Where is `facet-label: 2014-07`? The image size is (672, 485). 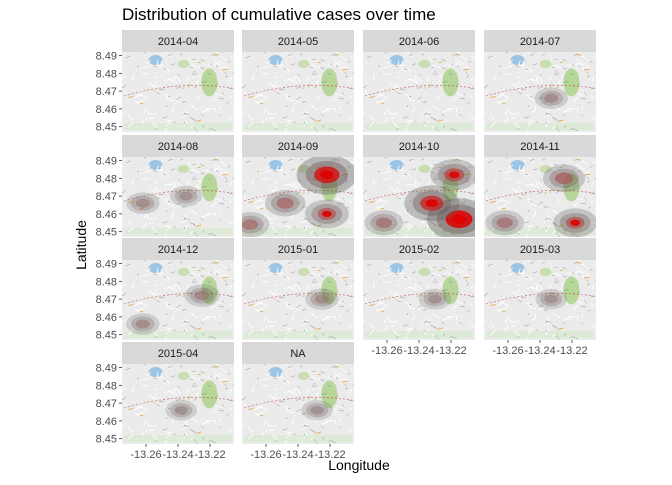 facet-label: 2014-07 is located at coordinates (540, 42).